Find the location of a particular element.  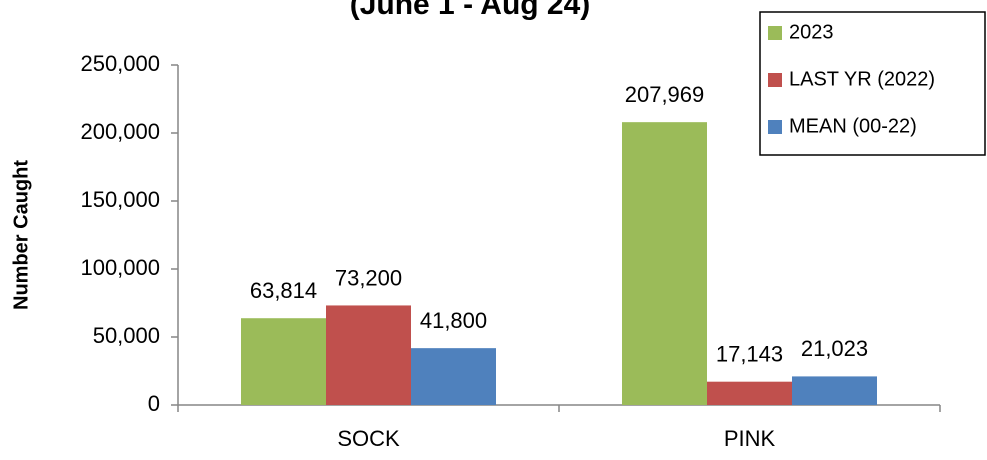

legend-box is located at coordinates (872, 83).